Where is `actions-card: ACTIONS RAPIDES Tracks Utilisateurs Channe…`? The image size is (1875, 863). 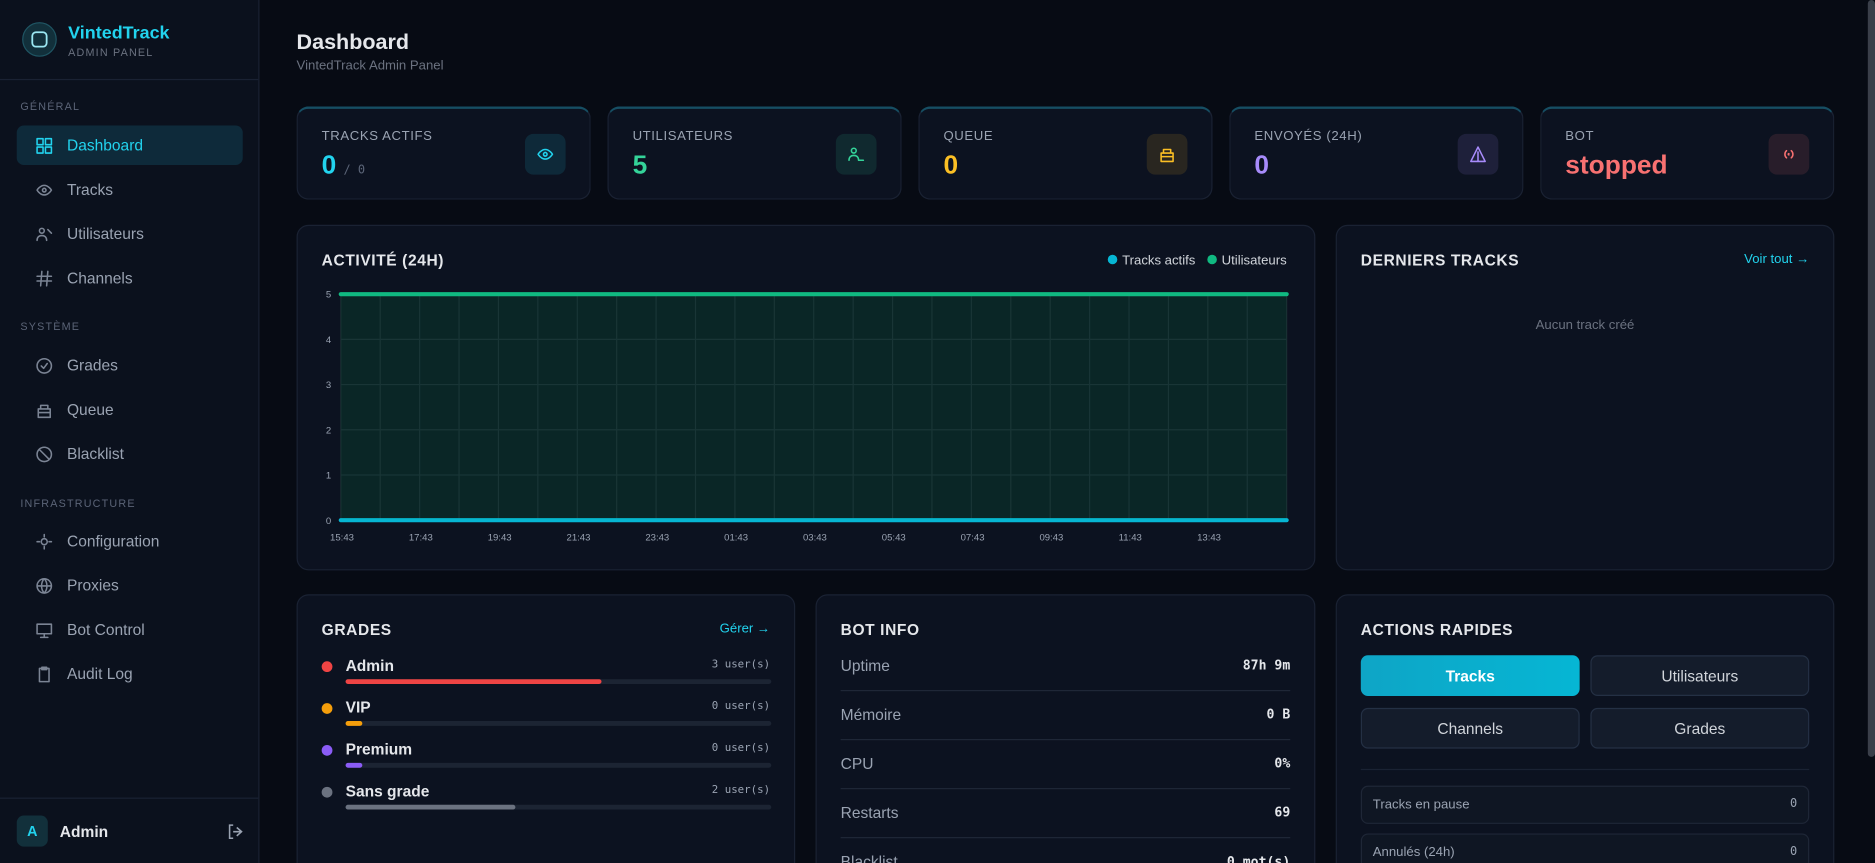 actions-card: ACTIONS RAPIDES Tracks Utilisateurs Channe… is located at coordinates (1585, 728).